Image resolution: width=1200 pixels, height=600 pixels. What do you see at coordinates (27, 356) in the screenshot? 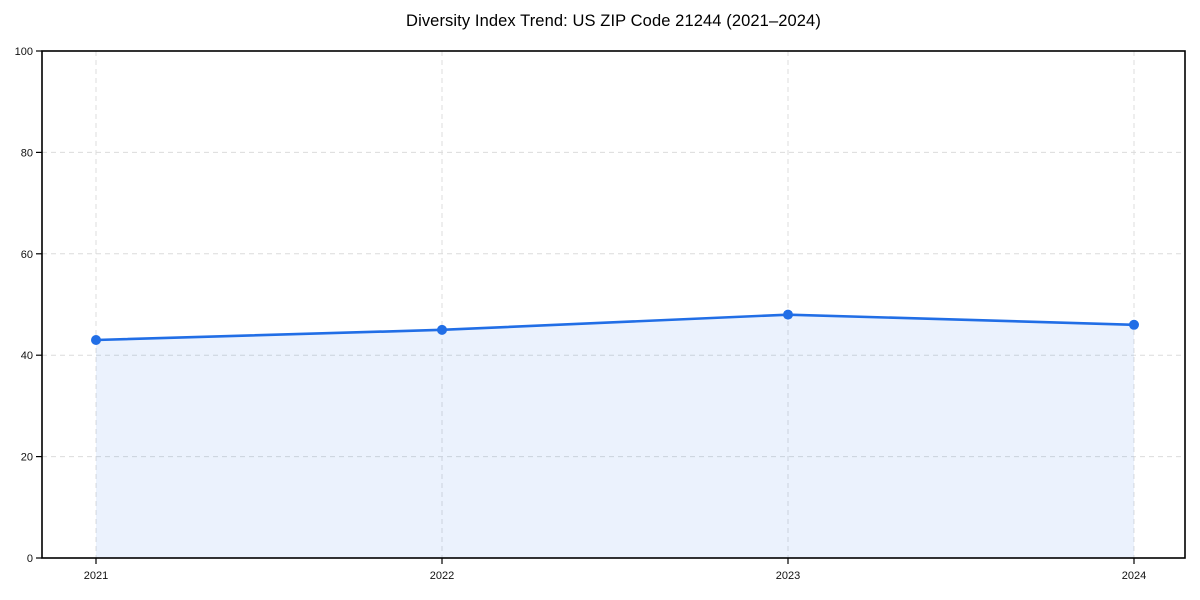
I see `y-tick-label: 40` at bounding box center [27, 356].